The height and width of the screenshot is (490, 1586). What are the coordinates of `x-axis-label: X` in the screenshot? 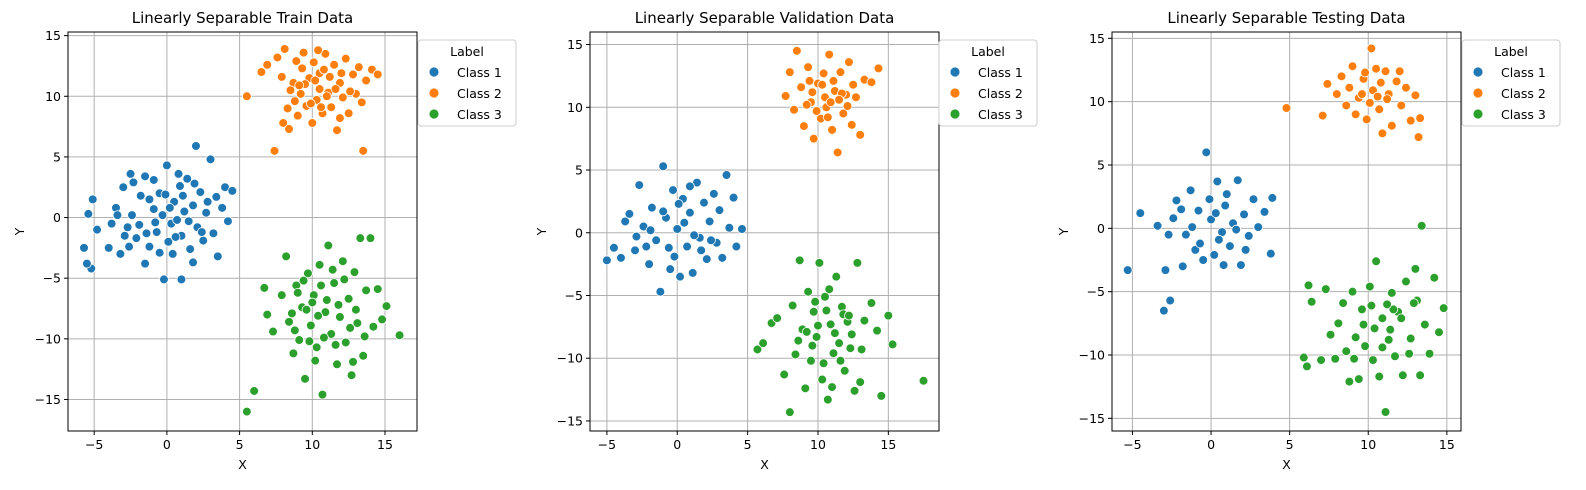 It's located at (764, 464).